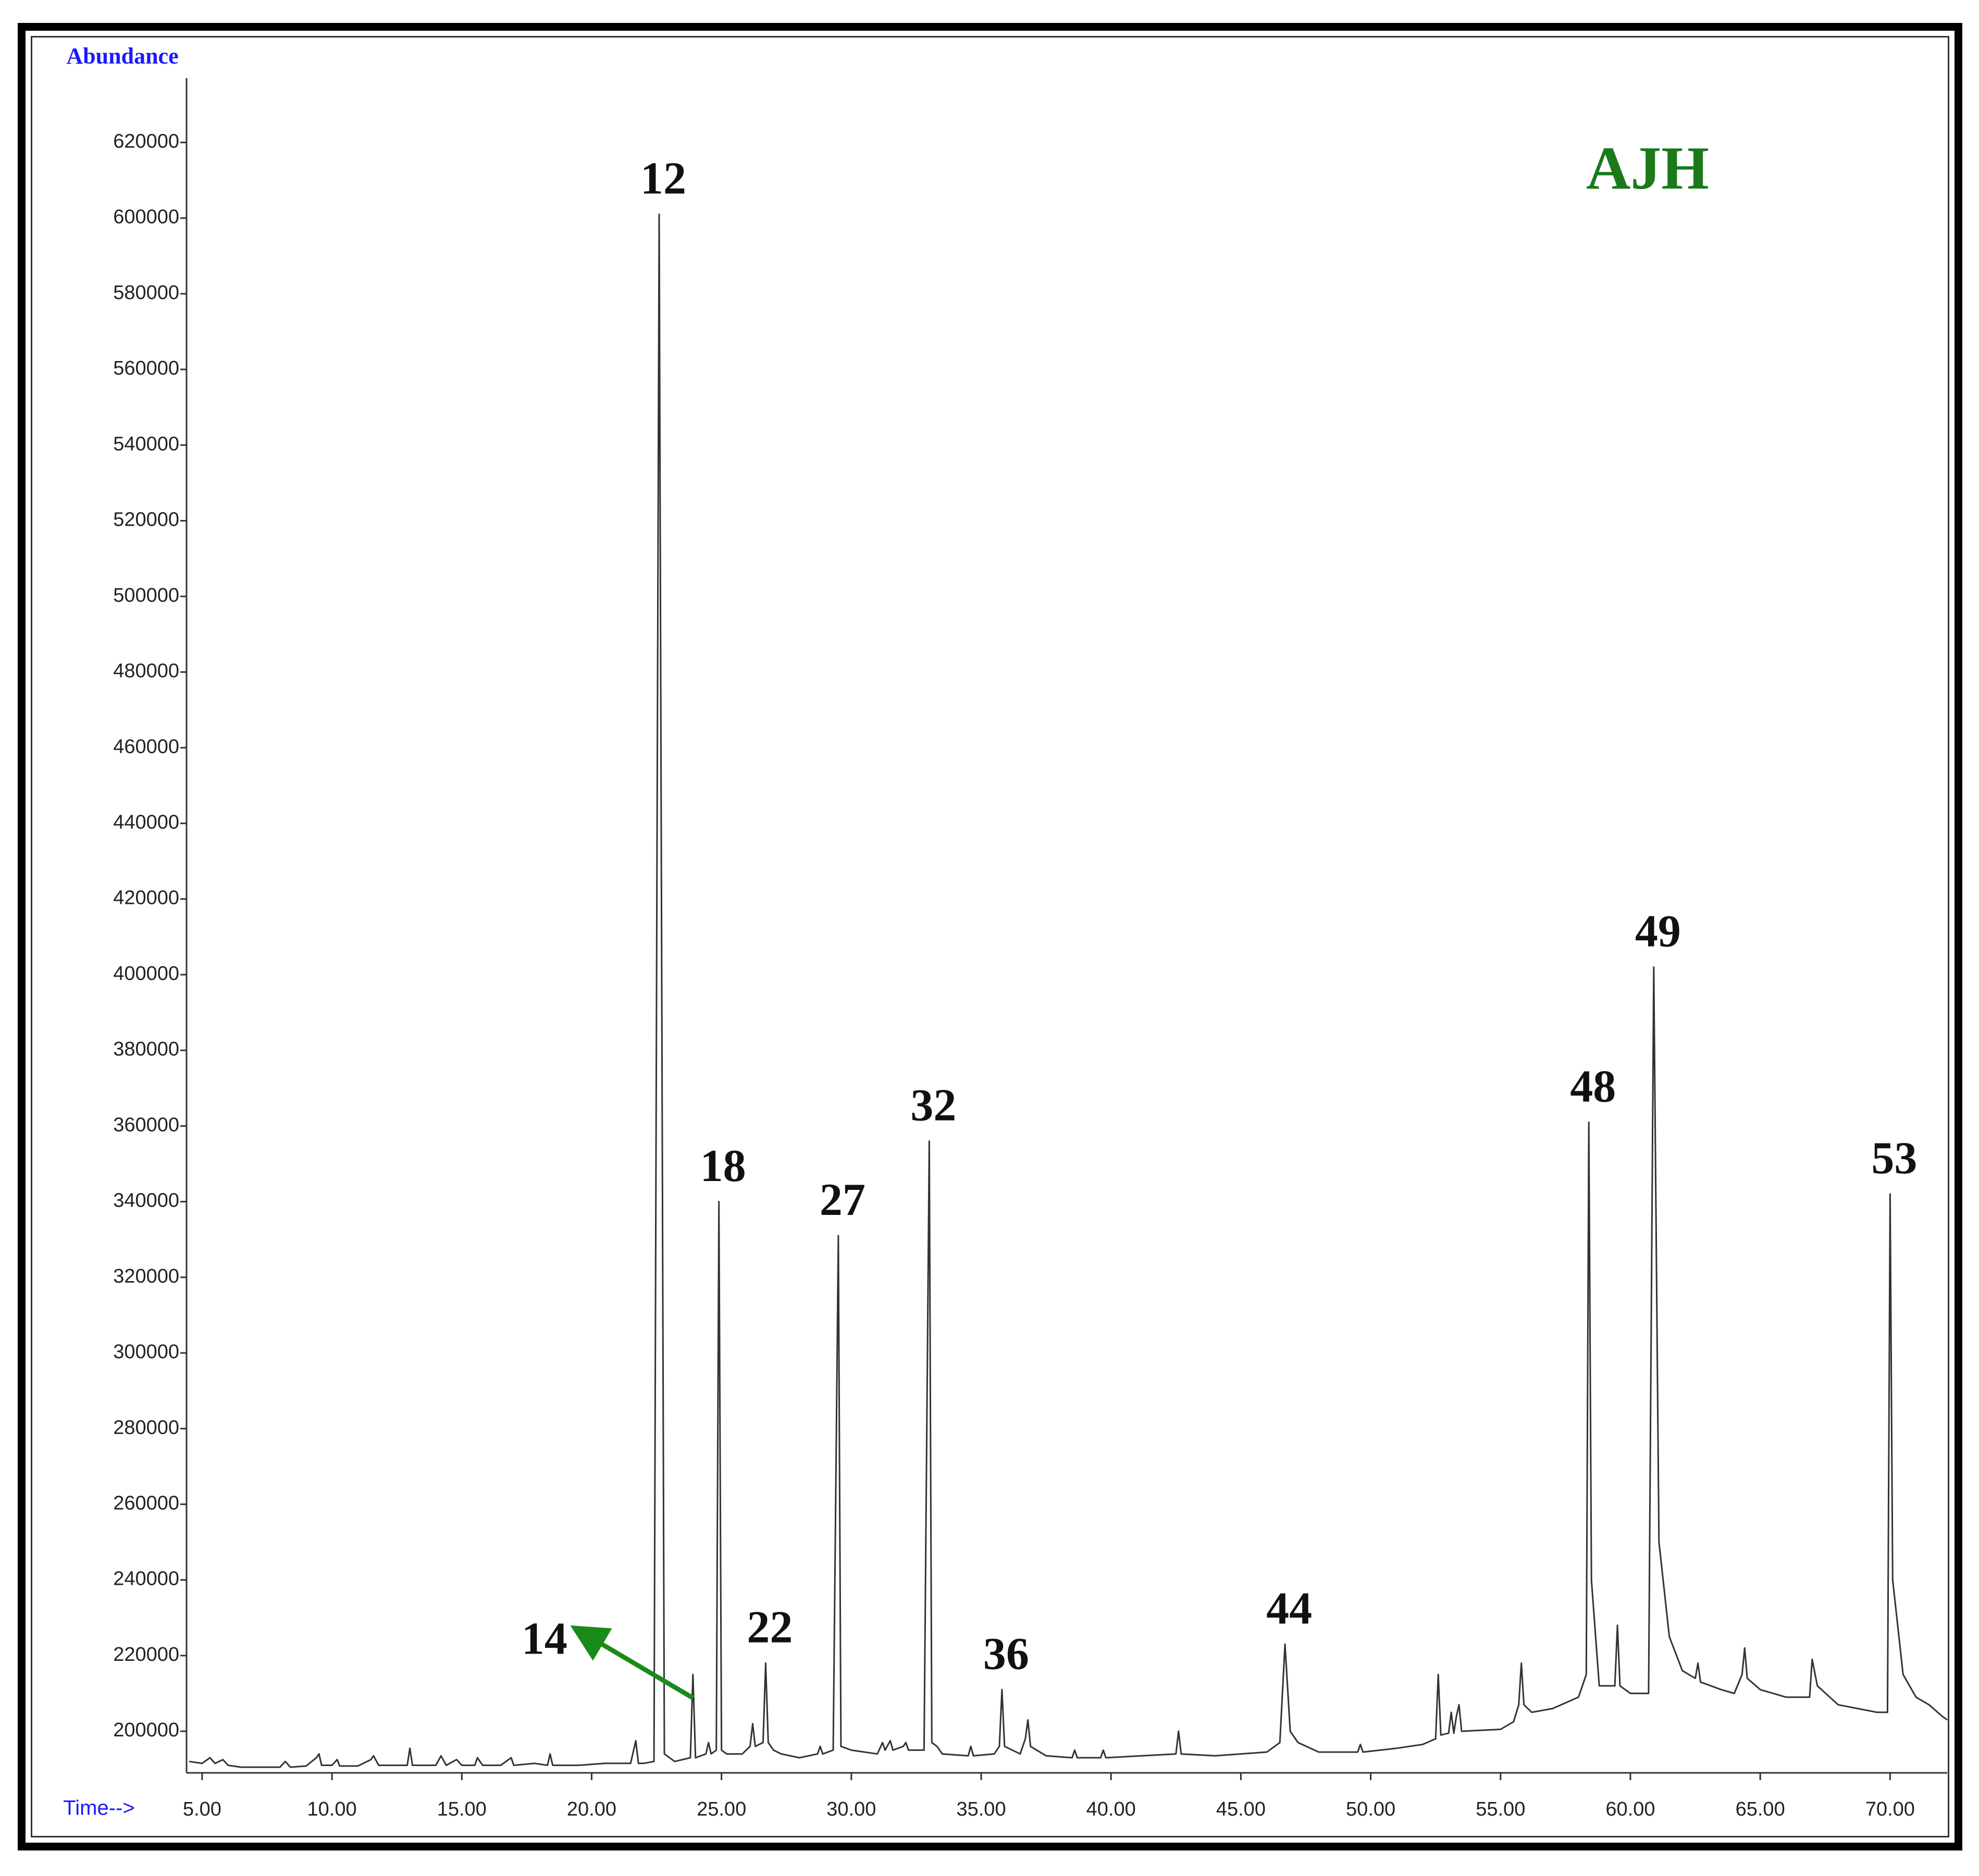 Image resolution: width=1979 pixels, height=1876 pixels. What do you see at coordinates (146, 1276) in the screenshot?
I see `y-tick-label: 320000` at bounding box center [146, 1276].